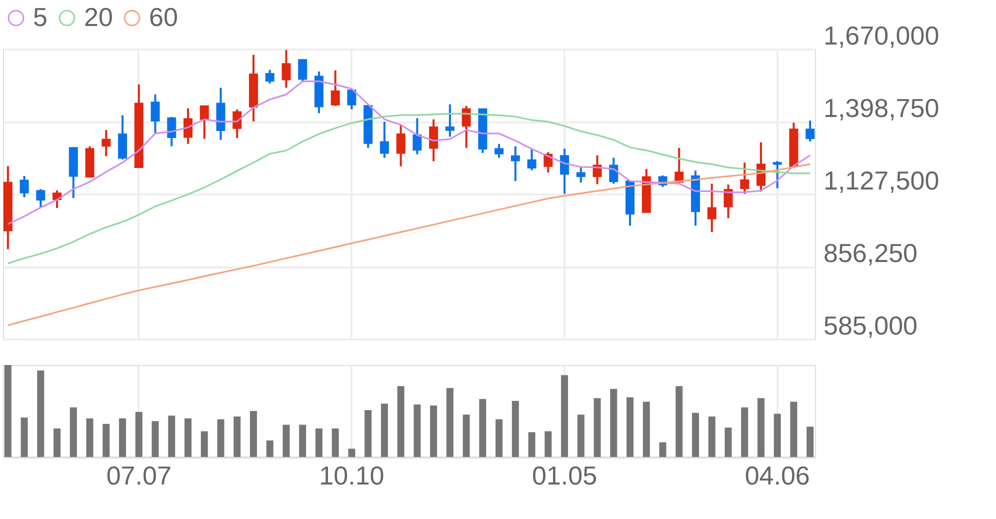 The width and height of the screenshot is (996, 519). I want to click on x-tick-label: 01.05, so click(565, 475).